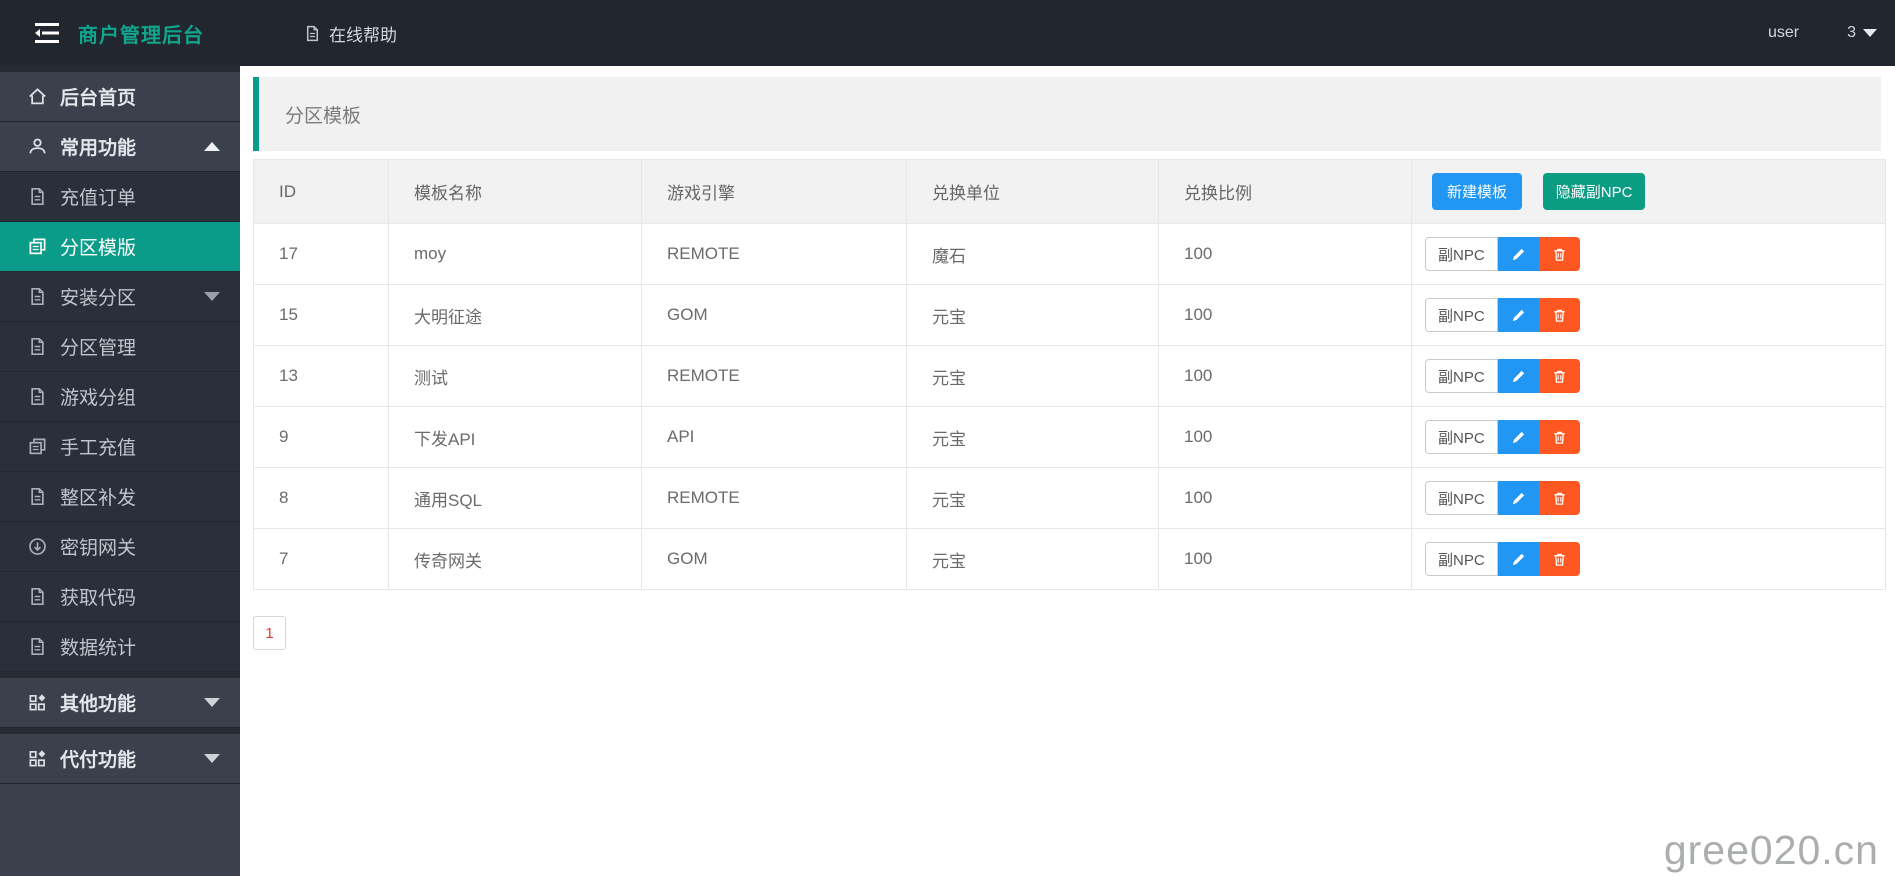 The height and width of the screenshot is (876, 1895). What do you see at coordinates (120, 497) in the screenshot?
I see `sidebar-item-zone-reissue: 整区补发` at bounding box center [120, 497].